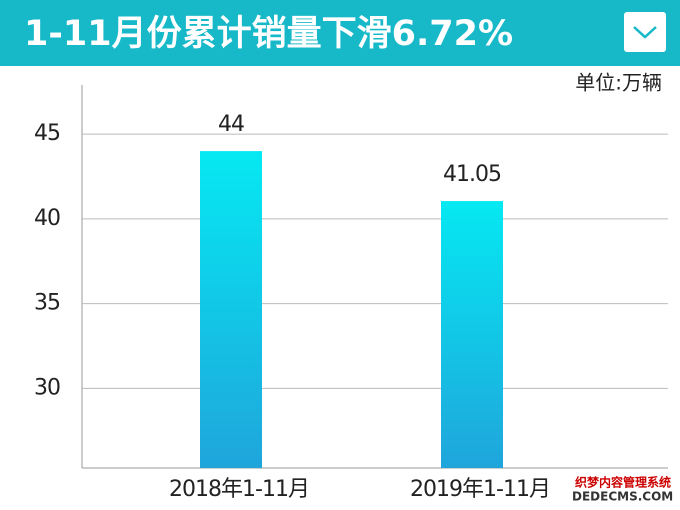  Describe the element at coordinates (47, 303) in the screenshot. I see `y-tick-label: 35` at that location.